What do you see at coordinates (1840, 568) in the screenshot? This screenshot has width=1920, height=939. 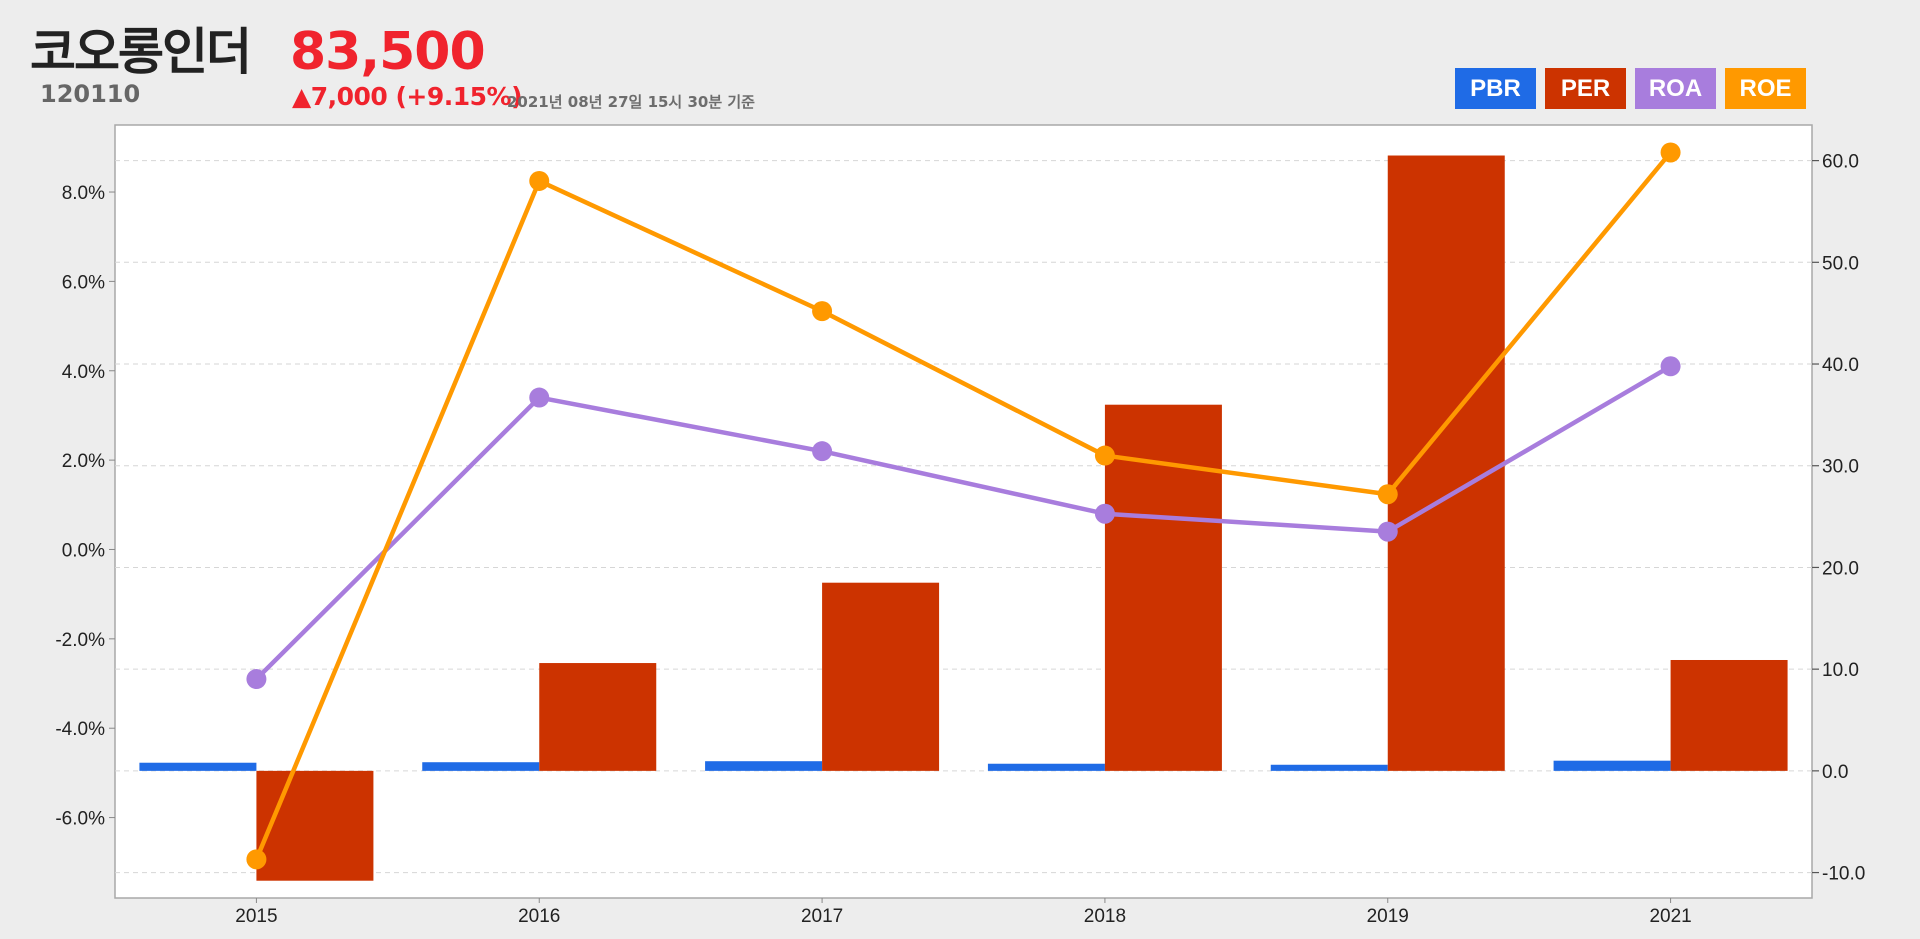 I see `right-axis-label: 20.0` at bounding box center [1840, 568].